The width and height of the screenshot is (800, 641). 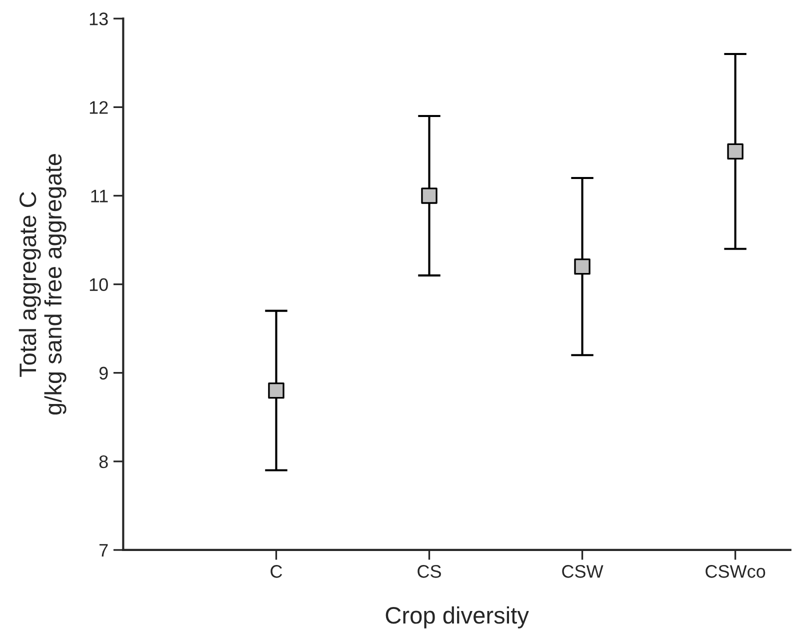 I want to click on x-tick-label: C, so click(x=276, y=571).